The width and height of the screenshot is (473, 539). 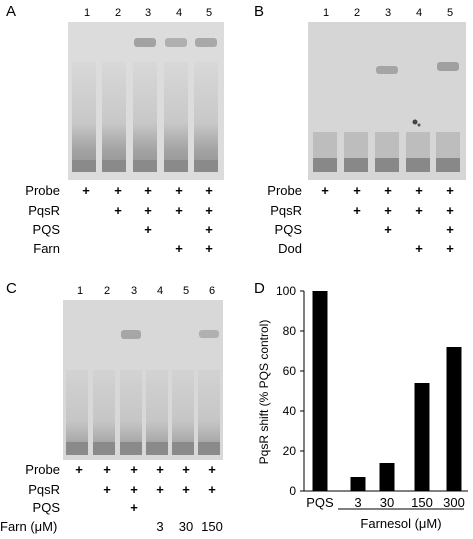 I want to click on y-tick-label: 20, so click(x=290, y=451).